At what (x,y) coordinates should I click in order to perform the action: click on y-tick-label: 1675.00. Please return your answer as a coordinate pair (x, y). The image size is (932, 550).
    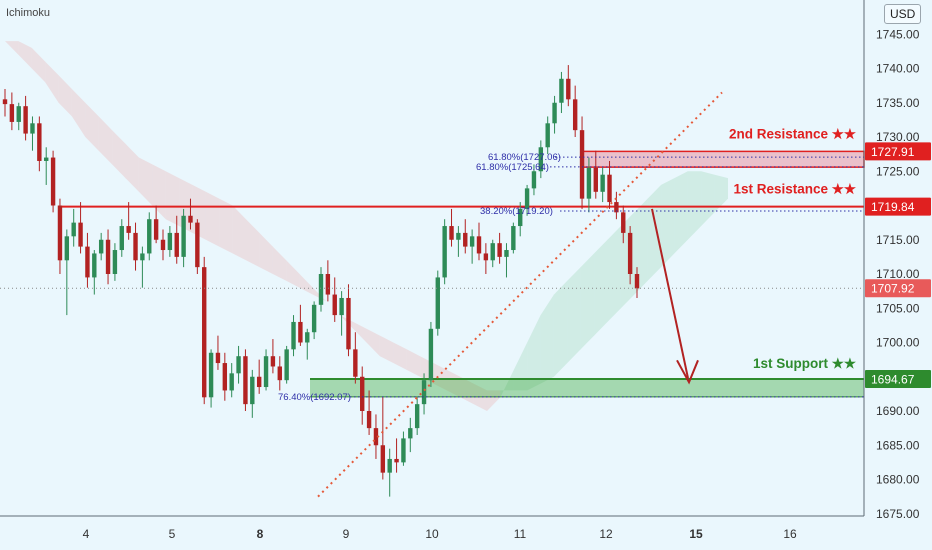
    Looking at the image, I should click on (898, 514).